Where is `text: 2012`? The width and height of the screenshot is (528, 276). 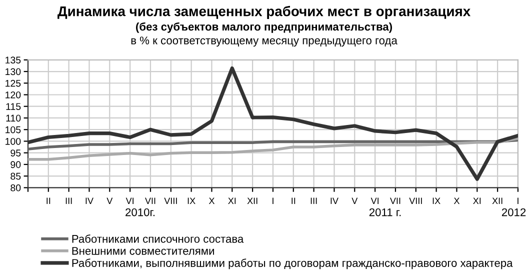 text: 2012 is located at coordinates (514, 212).